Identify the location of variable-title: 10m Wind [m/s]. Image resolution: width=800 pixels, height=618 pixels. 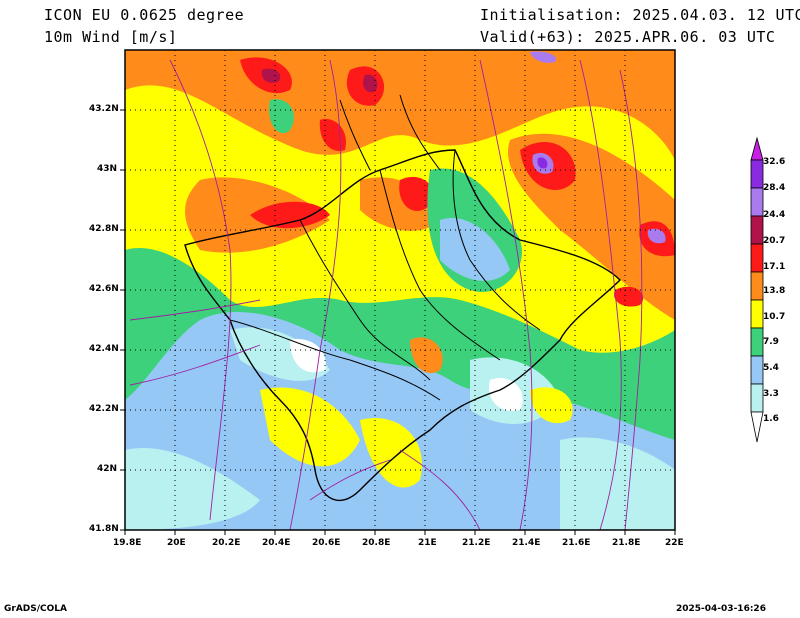
(111, 37).